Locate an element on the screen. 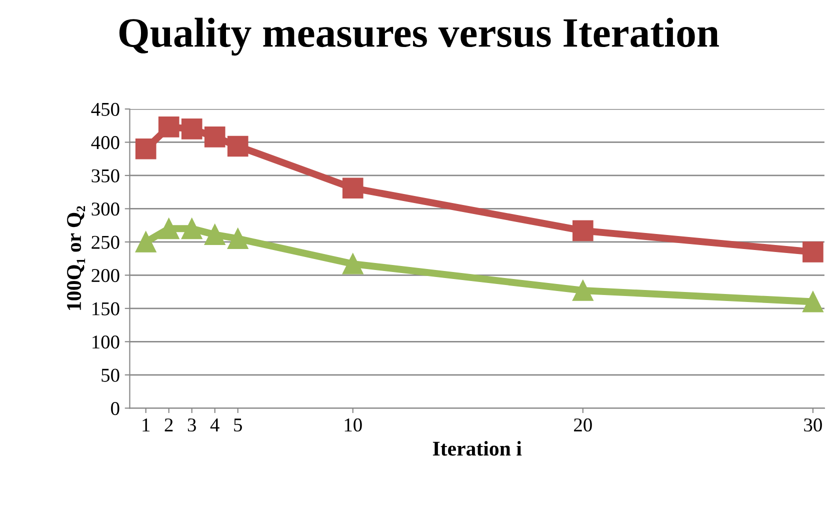 This screenshot has width=837, height=507. y-tick-label: 300 is located at coordinates (106, 209).